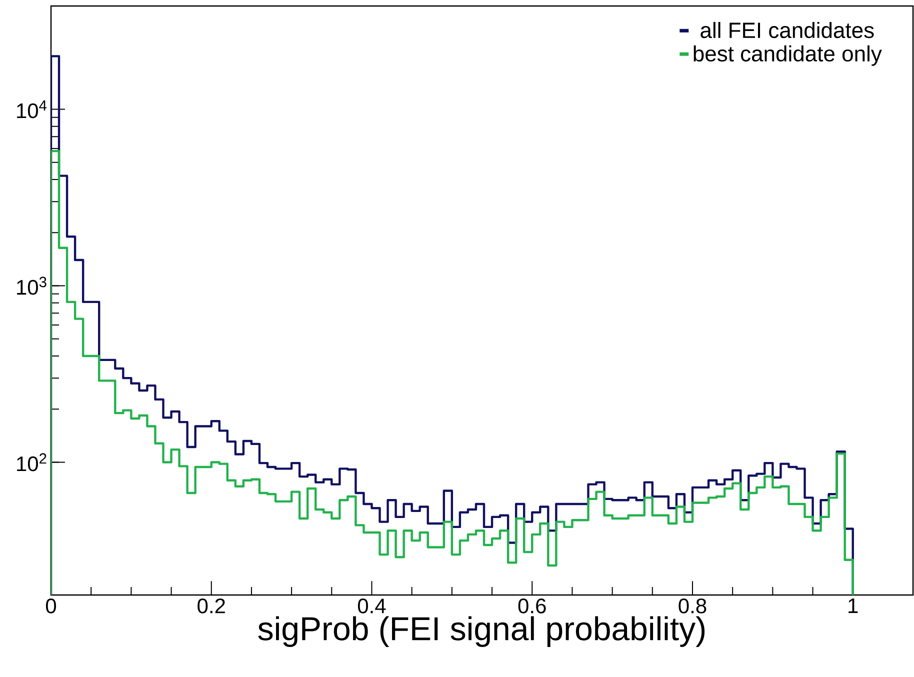 The width and height of the screenshot is (914, 677). What do you see at coordinates (532, 606) in the screenshot?
I see `x-tick-label: 0.6` at bounding box center [532, 606].